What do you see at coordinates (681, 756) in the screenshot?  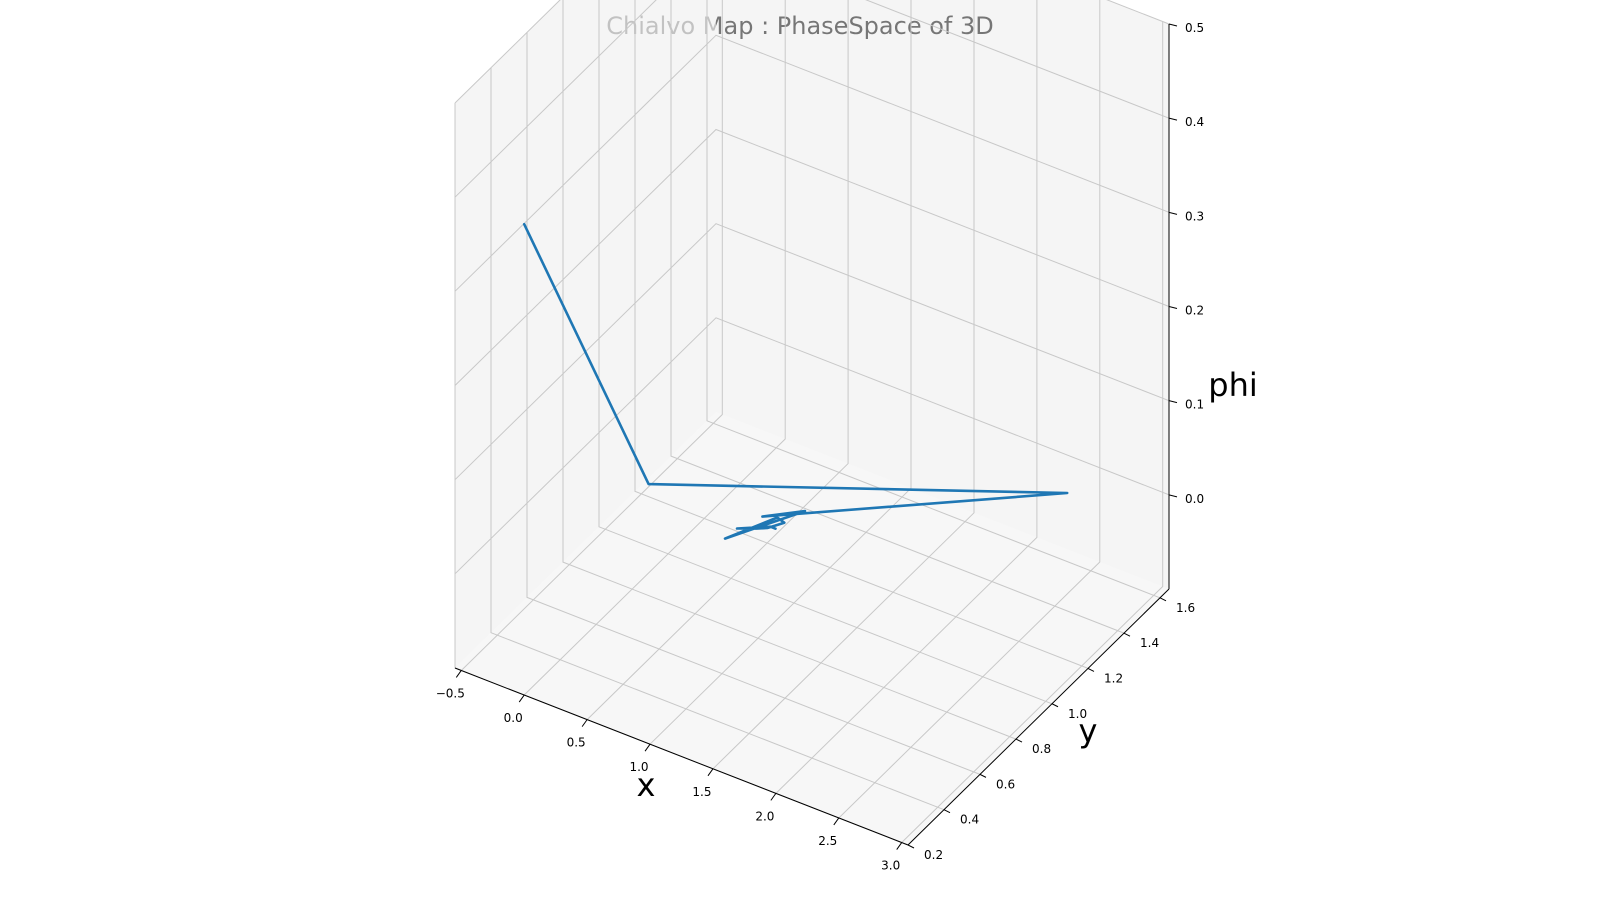 I see `x-axis-line` at bounding box center [681, 756].